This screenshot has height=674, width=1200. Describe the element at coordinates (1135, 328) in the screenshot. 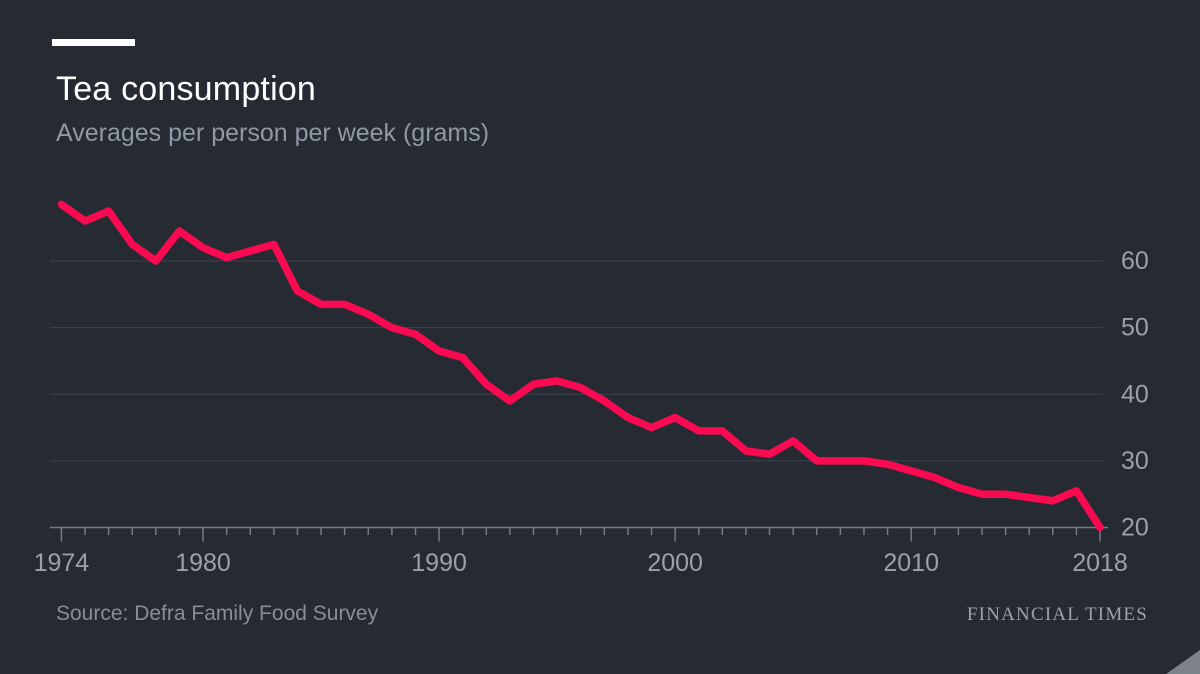

I see `y-axis-label: 50` at that location.